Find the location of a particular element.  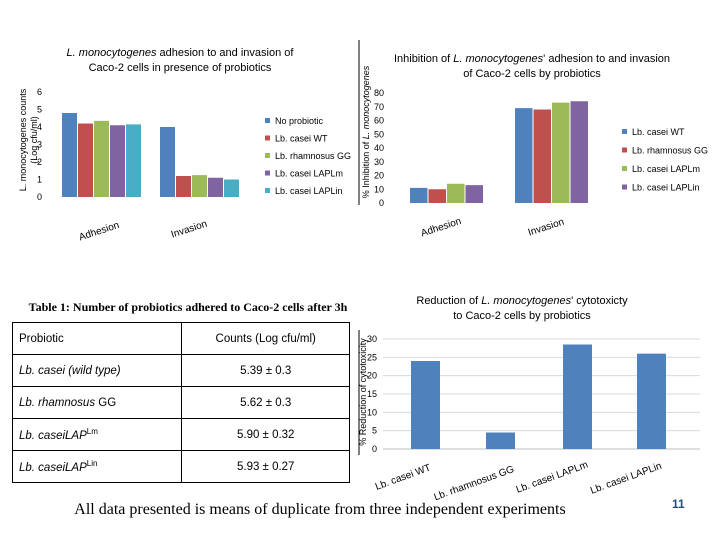

probiotic-name-cell: Lb. caseiLAPLm is located at coordinates (97, 434).